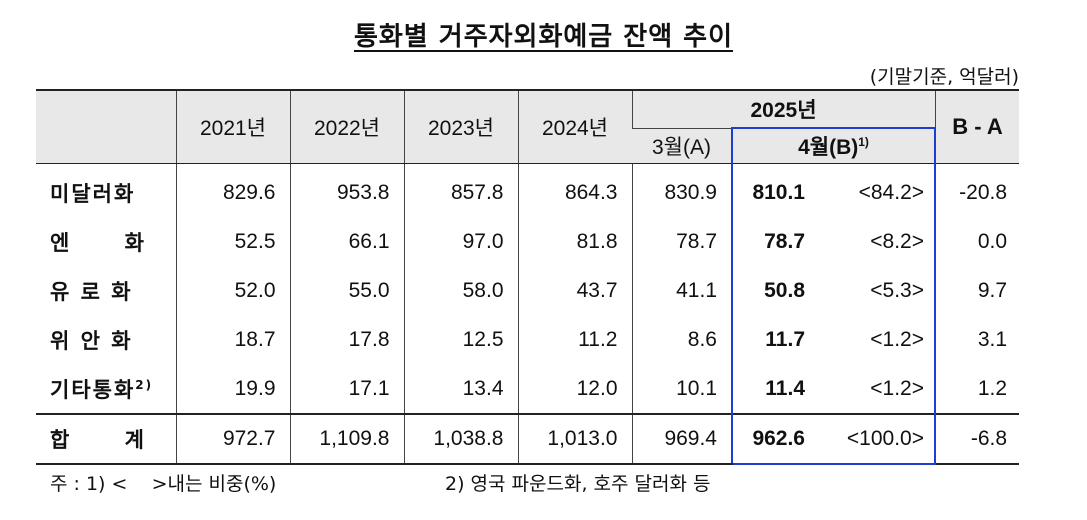 The width and height of the screenshot is (1087, 520). Describe the element at coordinates (346, 339) in the screenshot. I see `cell: 17.8` at that location.